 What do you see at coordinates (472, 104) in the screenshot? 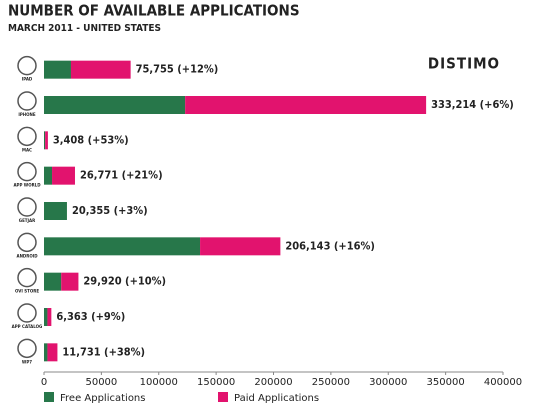
I see `bar-annotation: 333,214 (+6%)` at bounding box center [472, 104].